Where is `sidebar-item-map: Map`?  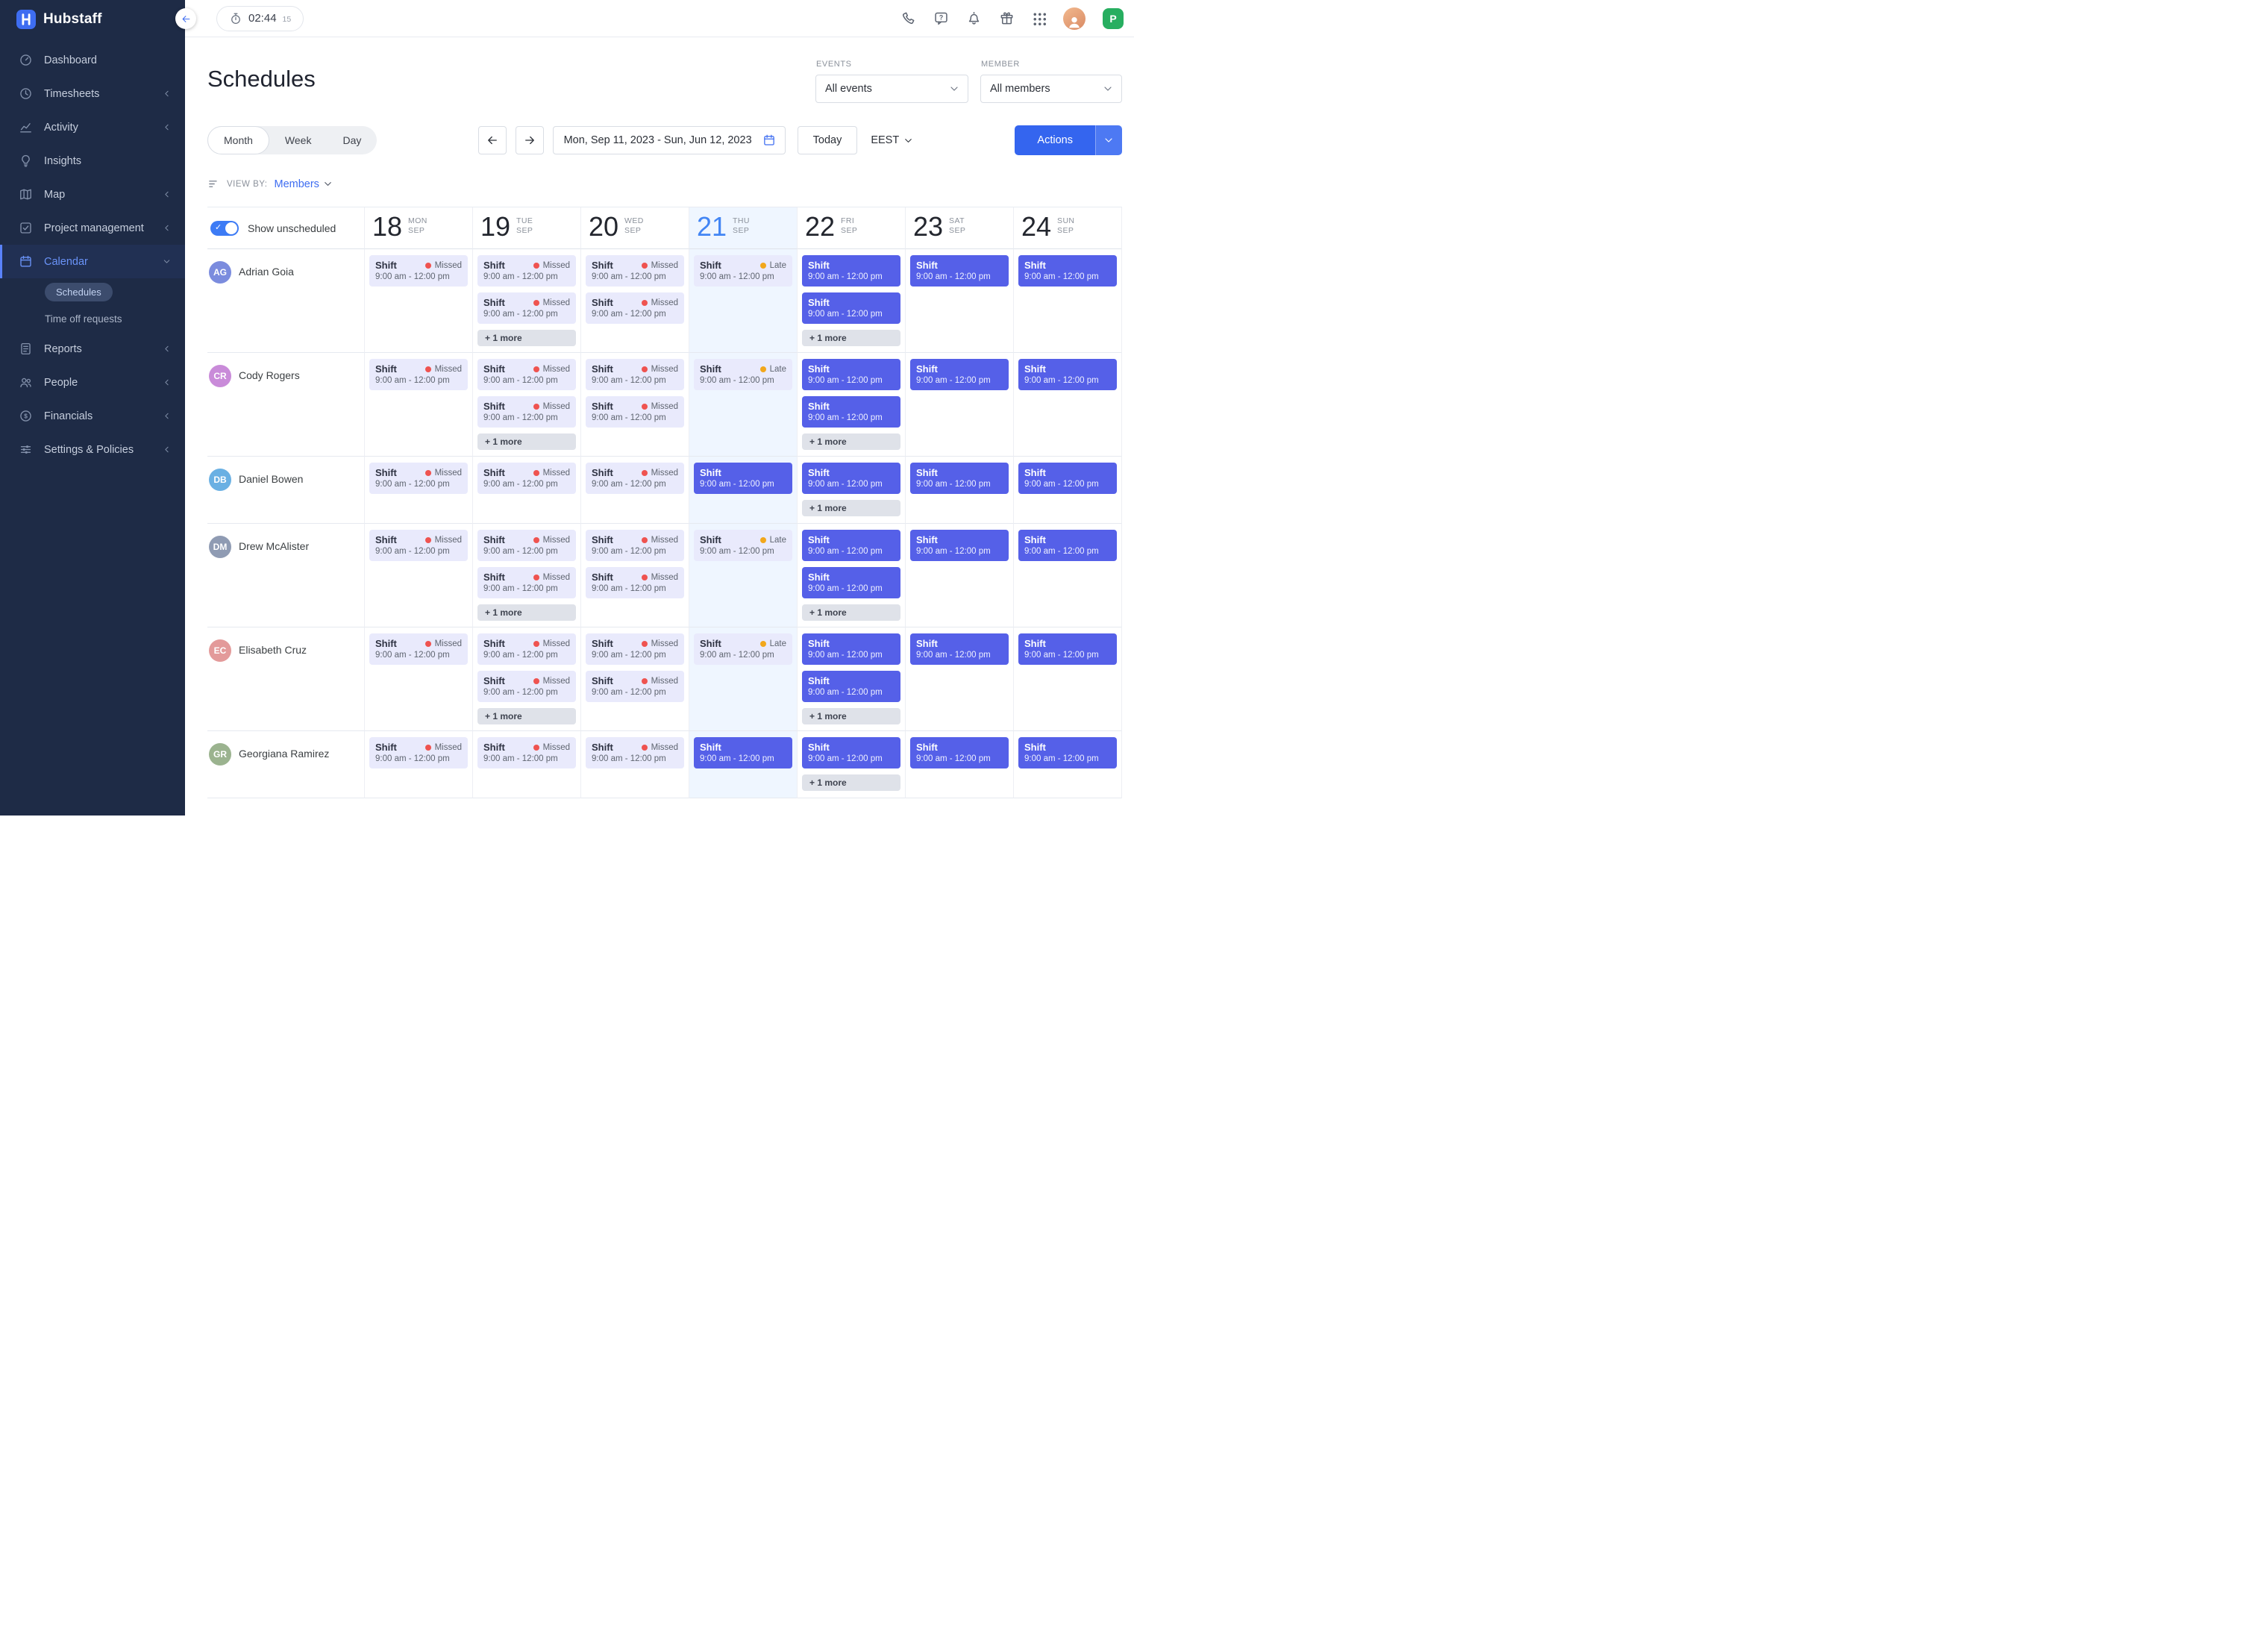
sidebar-item-map: Map is located at coordinates (92, 194).